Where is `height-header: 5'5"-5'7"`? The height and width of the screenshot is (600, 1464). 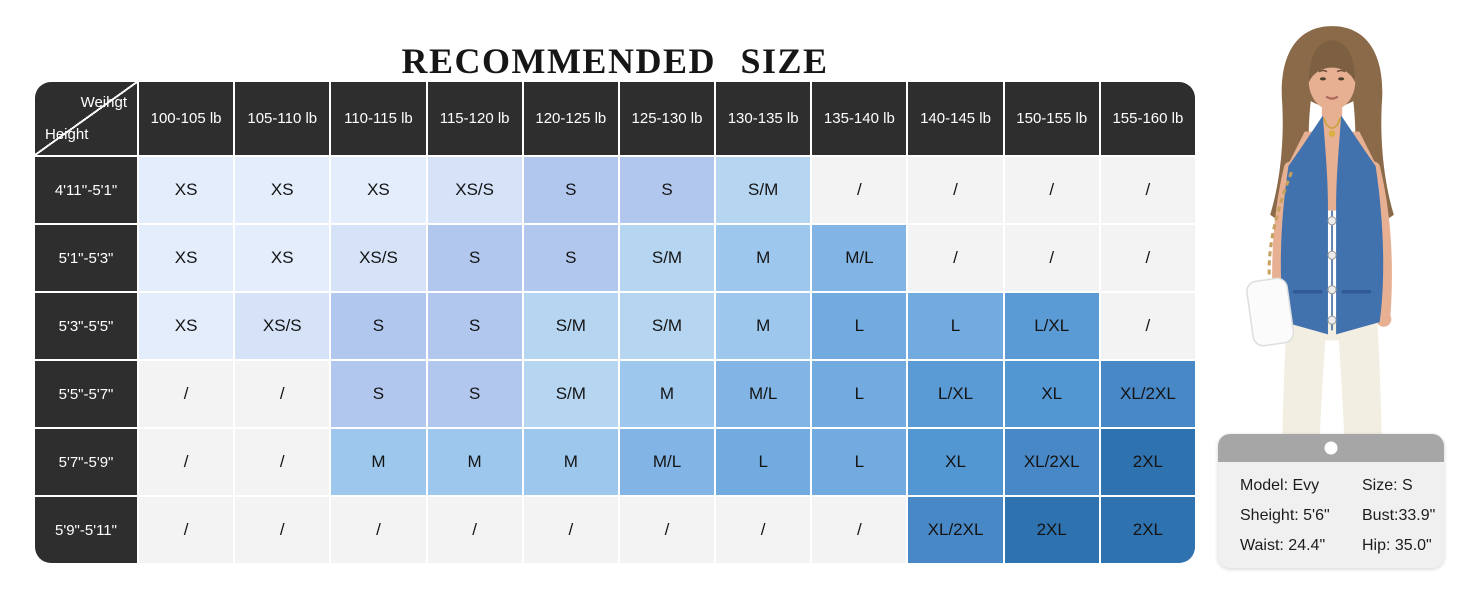
height-header: 5'5"-5'7" is located at coordinates (86, 394).